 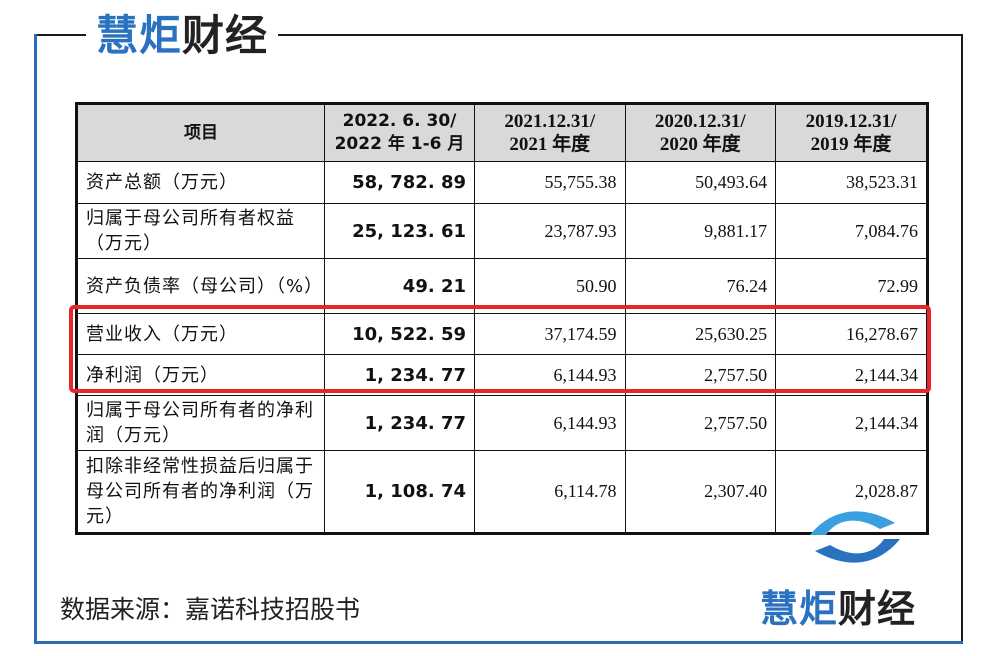 What do you see at coordinates (200, 492) in the screenshot?
I see `row-label: 扣除非经常性损益后归属于母公司所有者的净利润（万元）` at bounding box center [200, 492].